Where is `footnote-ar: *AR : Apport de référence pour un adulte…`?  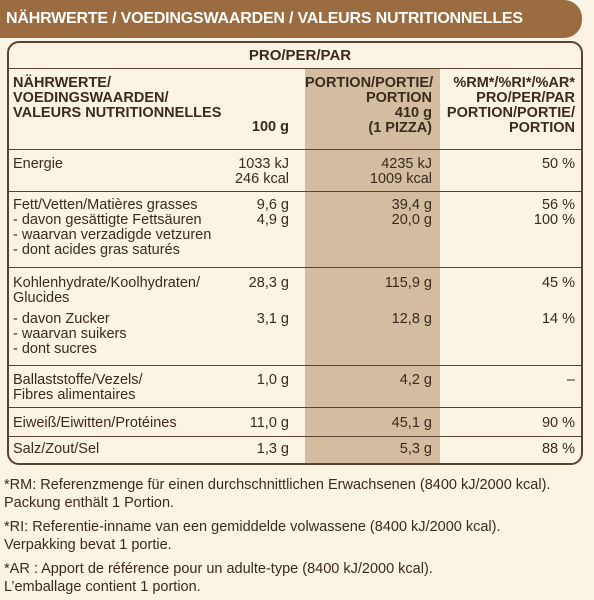
footnote-ar: *AR : Apport de référence pour un adulte… is located at coordinates (218, 569).